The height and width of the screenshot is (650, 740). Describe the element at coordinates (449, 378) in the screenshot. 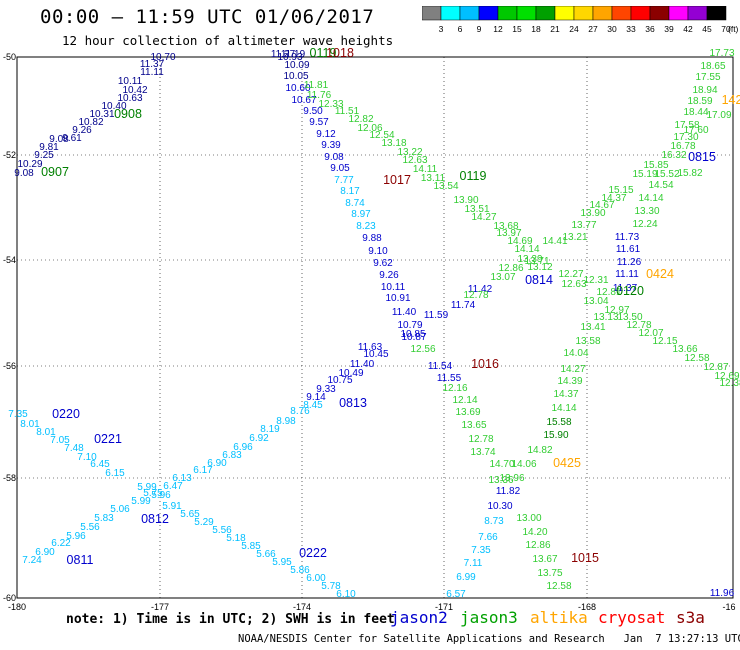

I see `wave-height-label: 11.55` at that location.